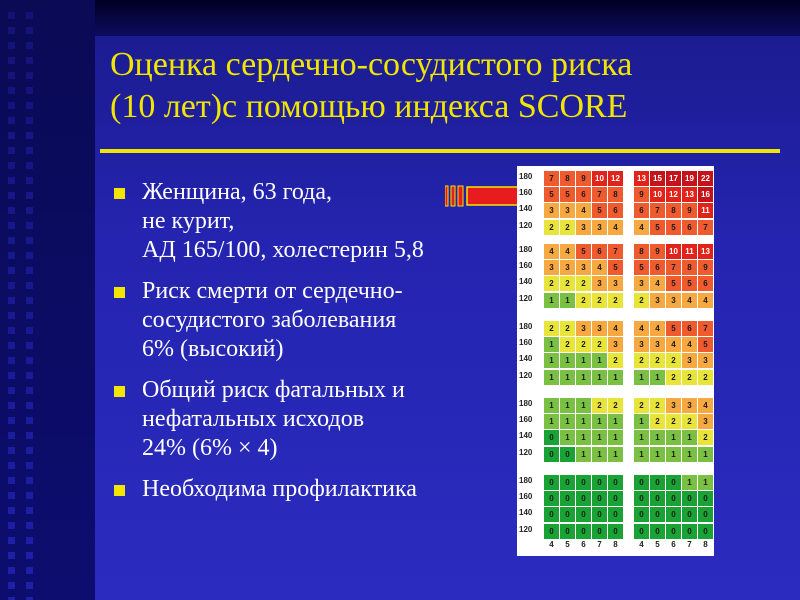 This screenshot has width=800, height=600. Describe the element at coordinates (641, 178) in the screenshot. I see `risk-cell: 13` at that location.